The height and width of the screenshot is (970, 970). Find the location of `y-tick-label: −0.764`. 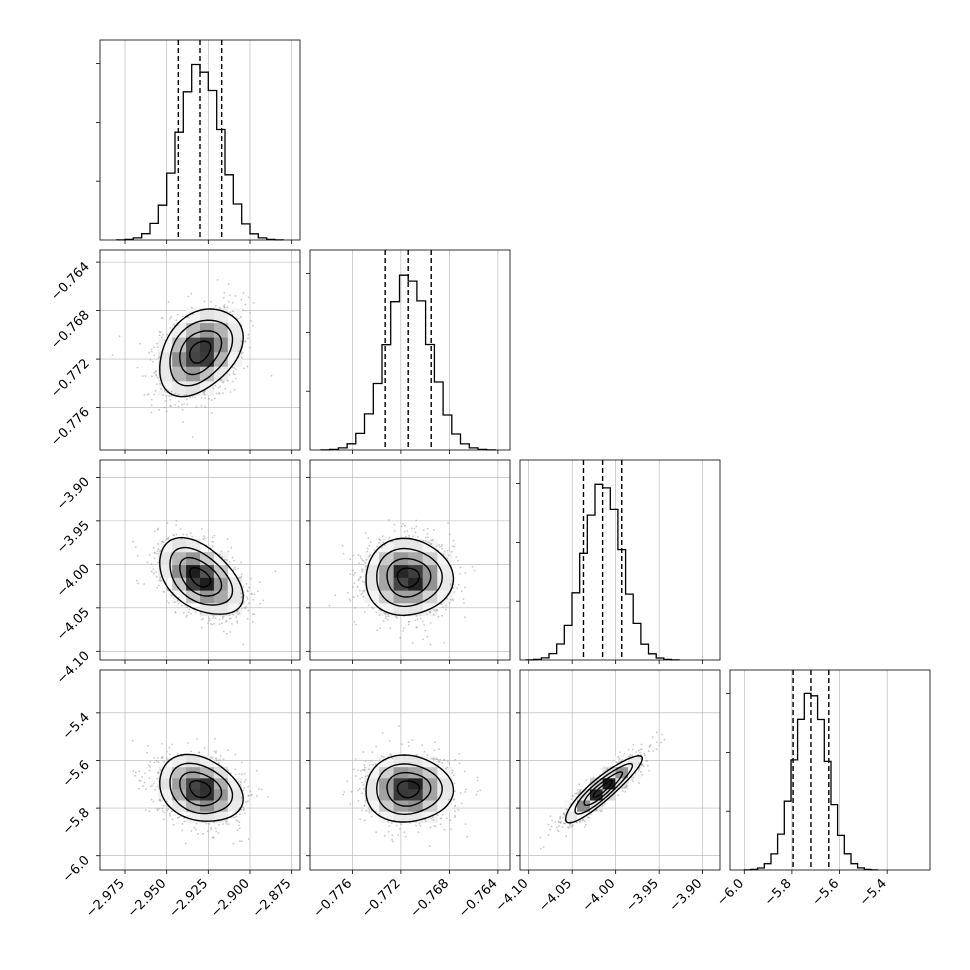

y-tick-label: −0.764 is located at coordinates (70, 281).